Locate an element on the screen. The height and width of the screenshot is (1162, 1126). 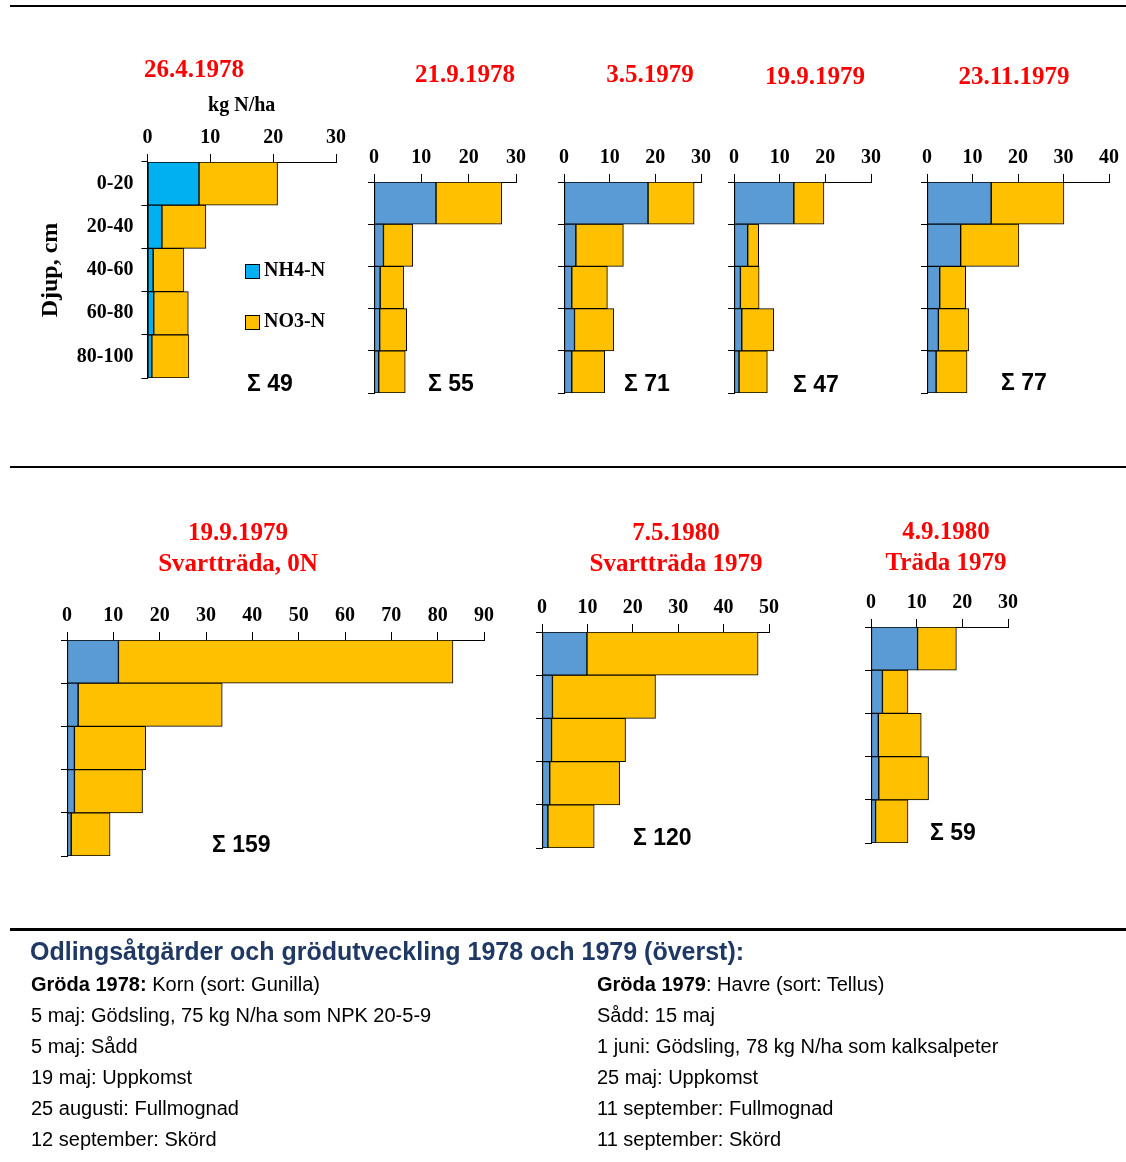
text: Gröda 1979: Havre (sort: Tellus) is located at coordinates (741, 984).